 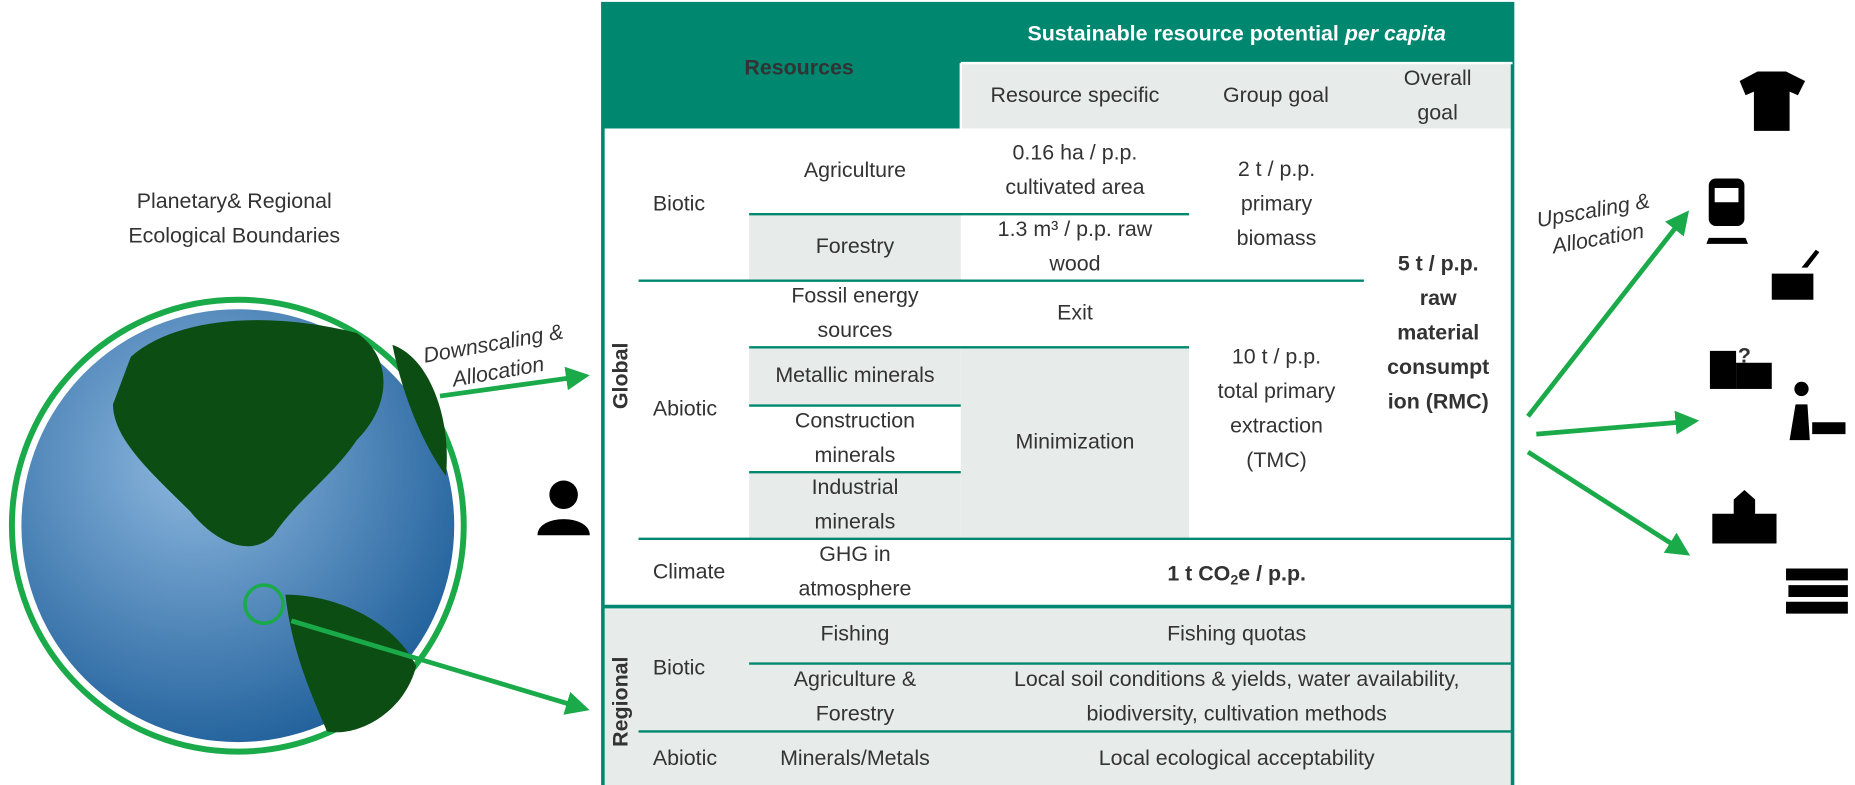 I want to click on globe, so click(x=237, y=525).